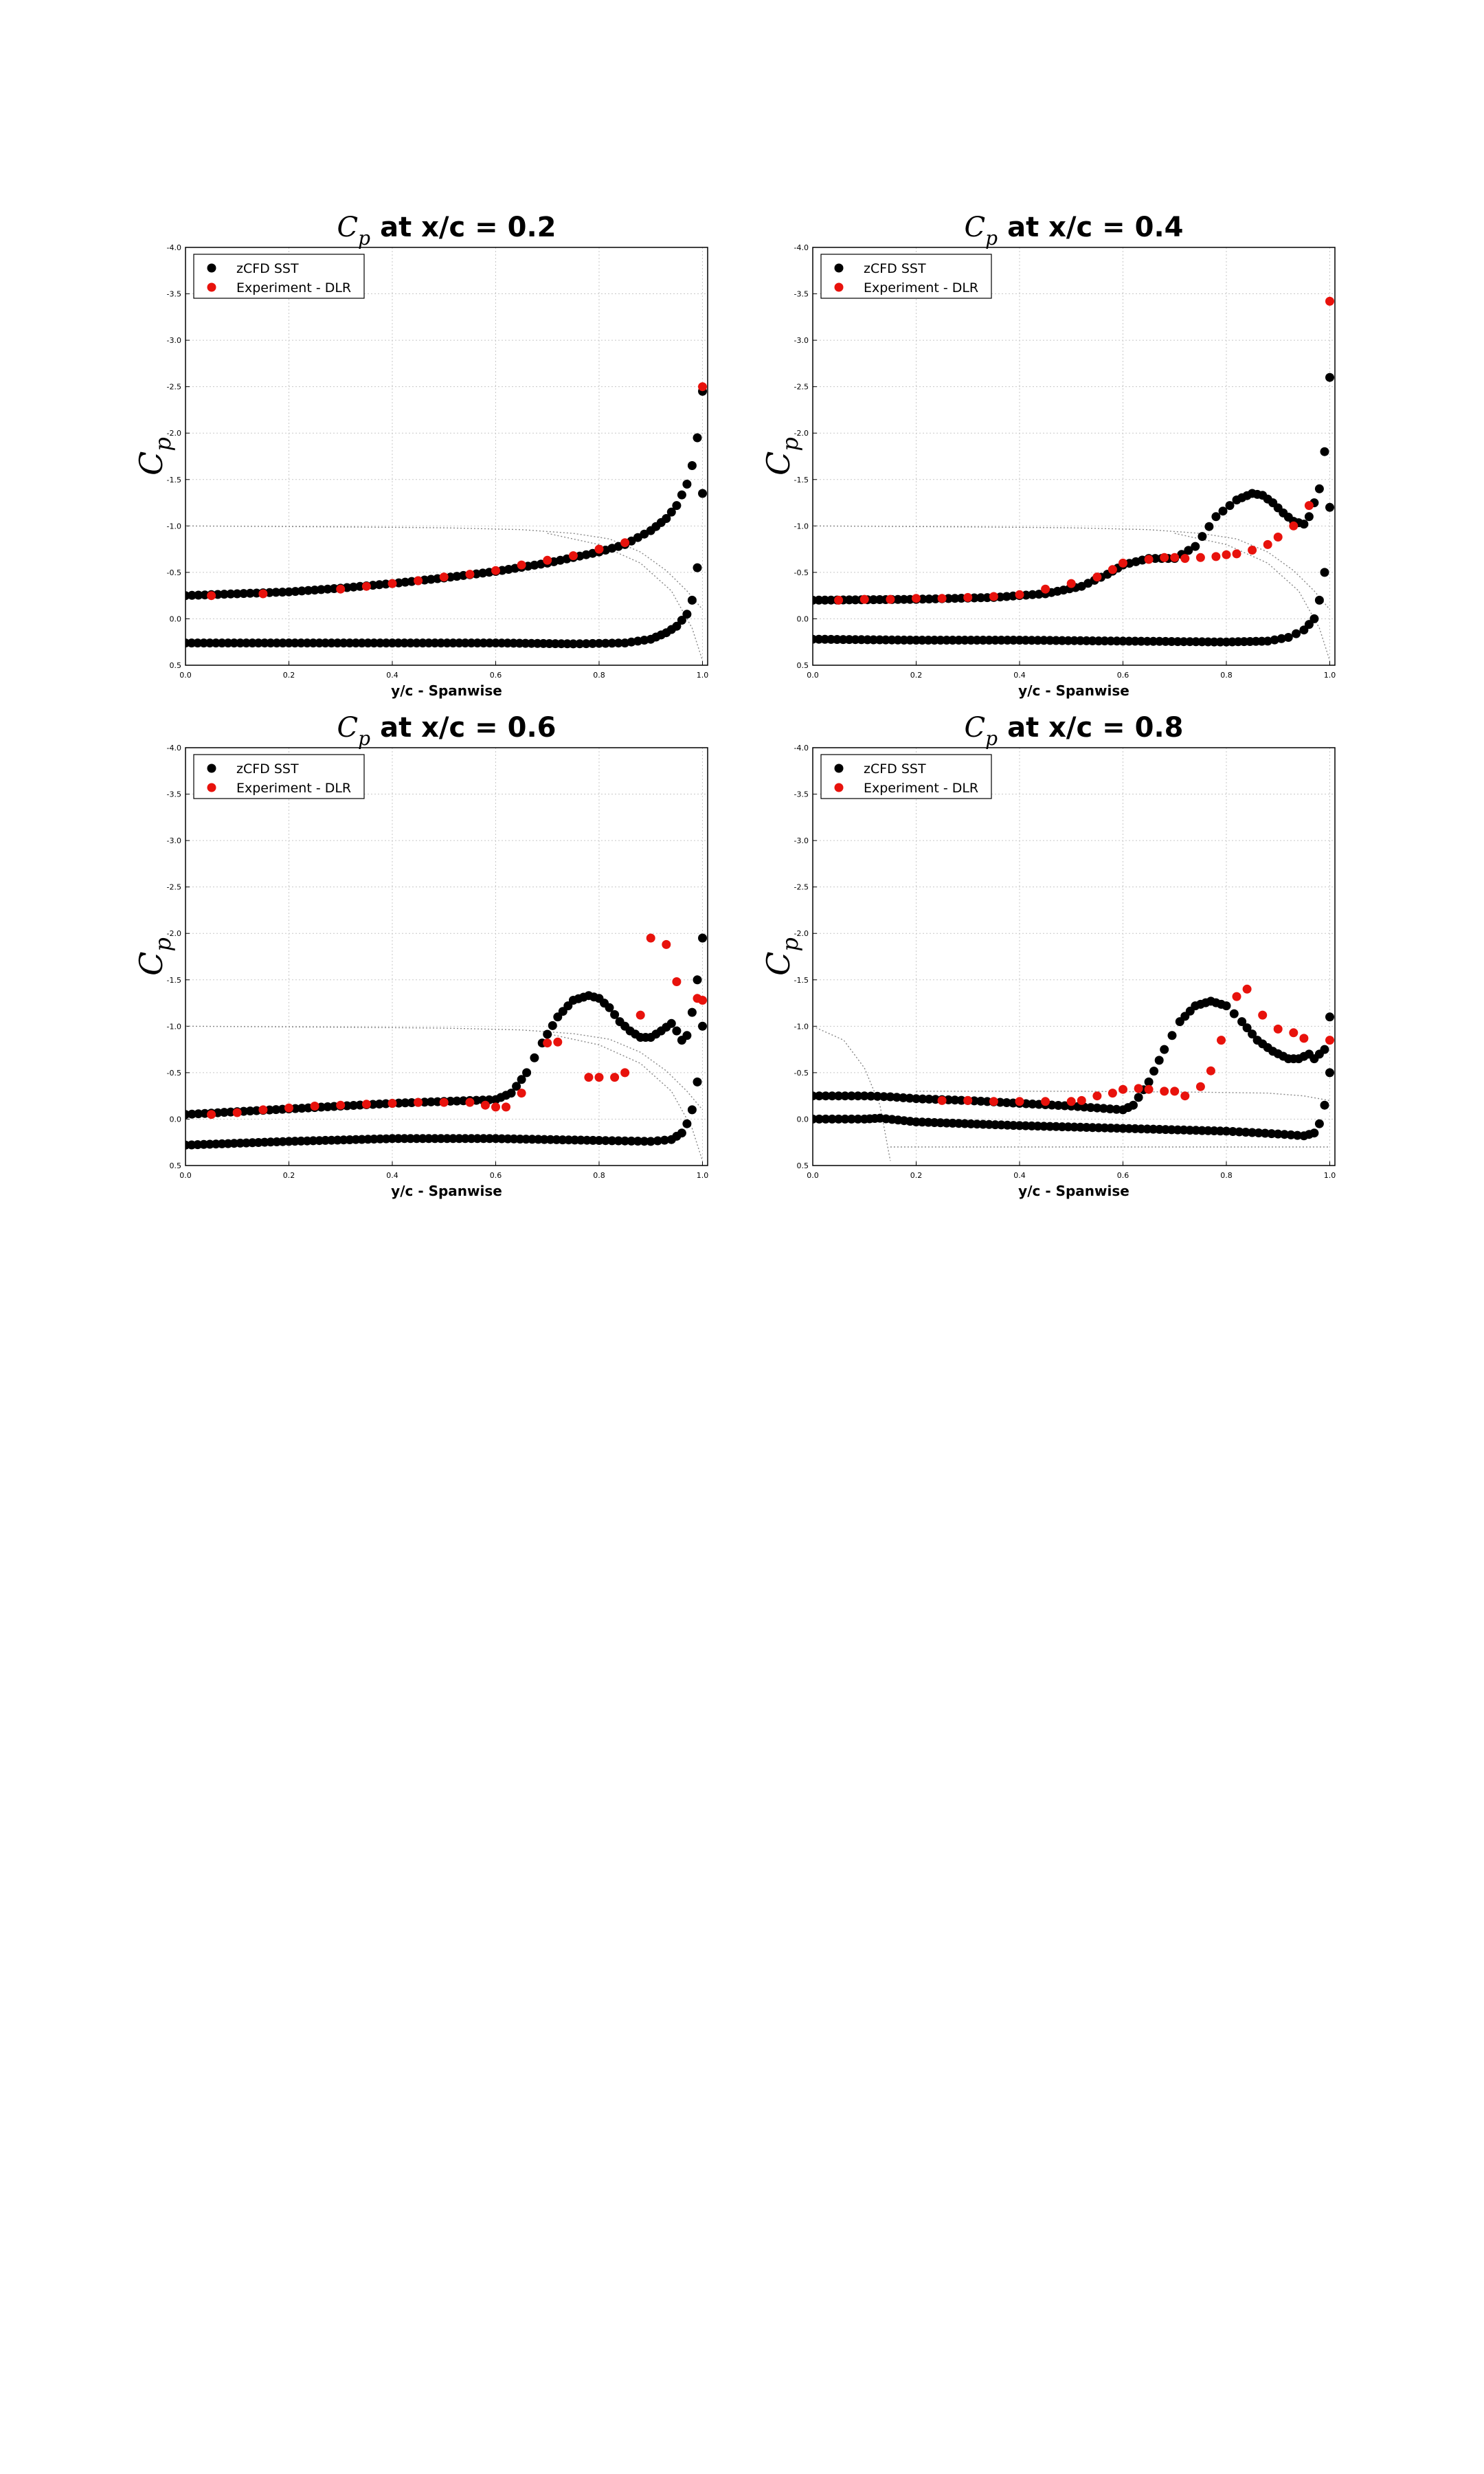 This screenshot has height=2474, width=1484. What do you see at coordinates (906, 276) in the screenshot?
I see `legend-box` at bounding box center [906, 276].